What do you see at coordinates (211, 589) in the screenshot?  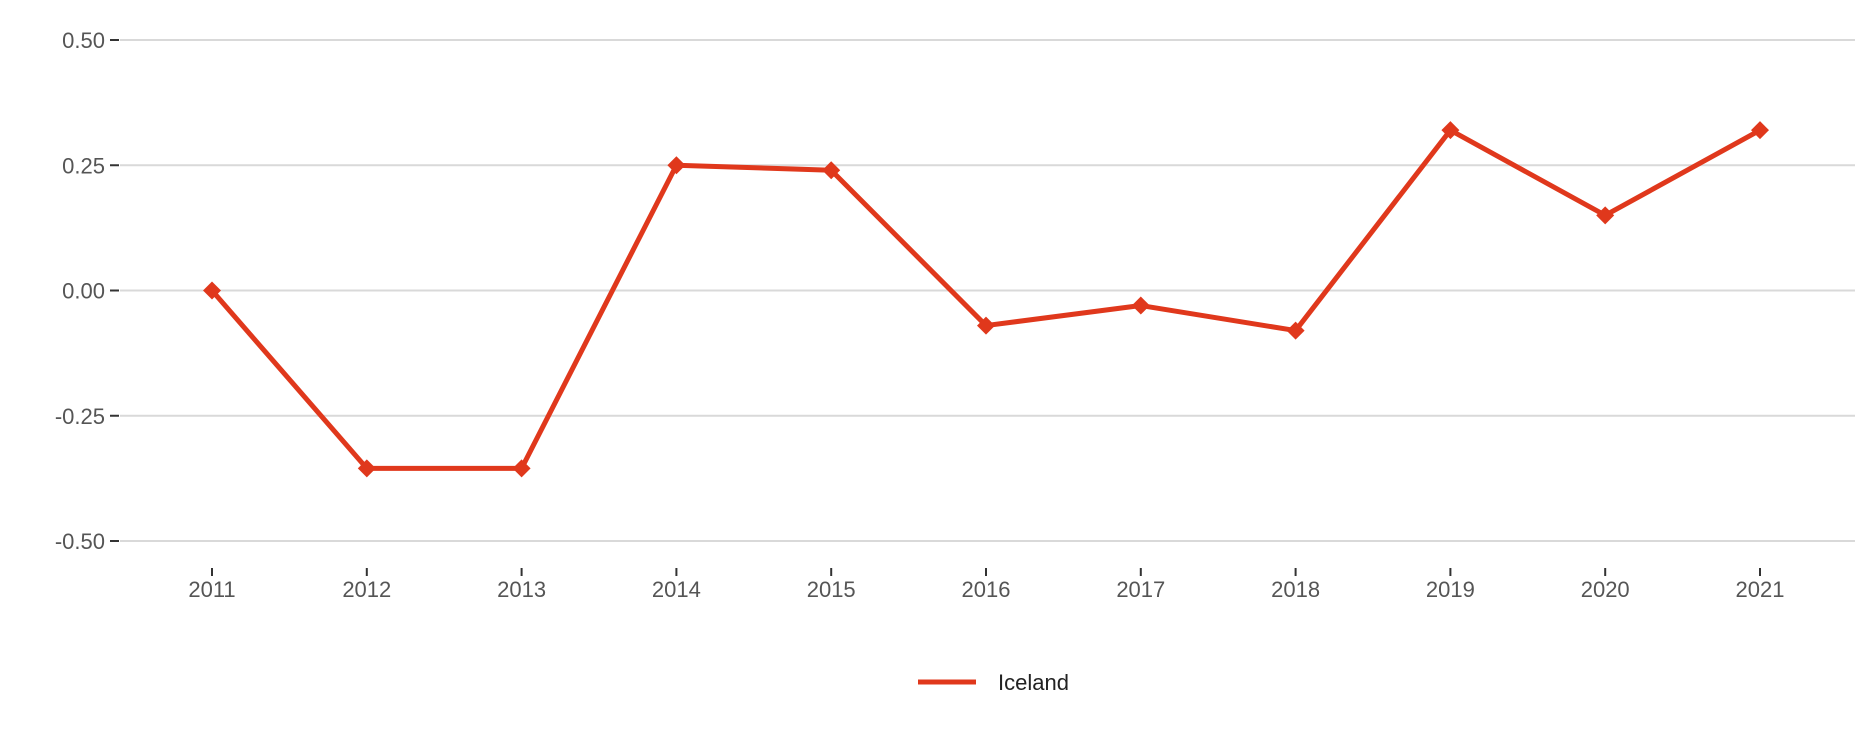 I see `x-tick-label-0: 2011` at bounding box center [211, 589].